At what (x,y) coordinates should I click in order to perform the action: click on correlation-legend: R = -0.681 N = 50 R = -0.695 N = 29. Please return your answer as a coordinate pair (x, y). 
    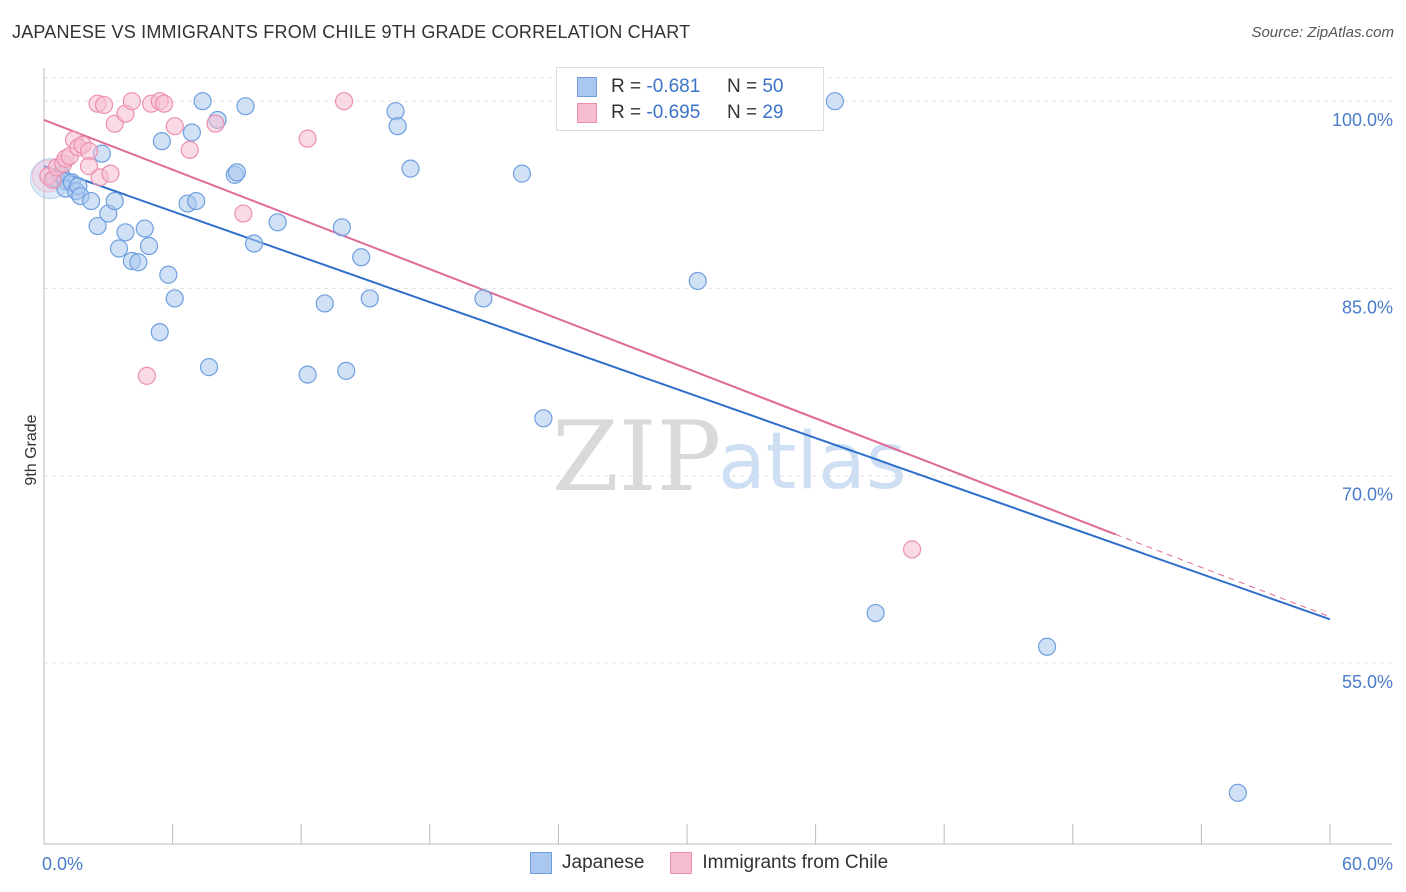
    Looking at the image, I should click on (690, 99).